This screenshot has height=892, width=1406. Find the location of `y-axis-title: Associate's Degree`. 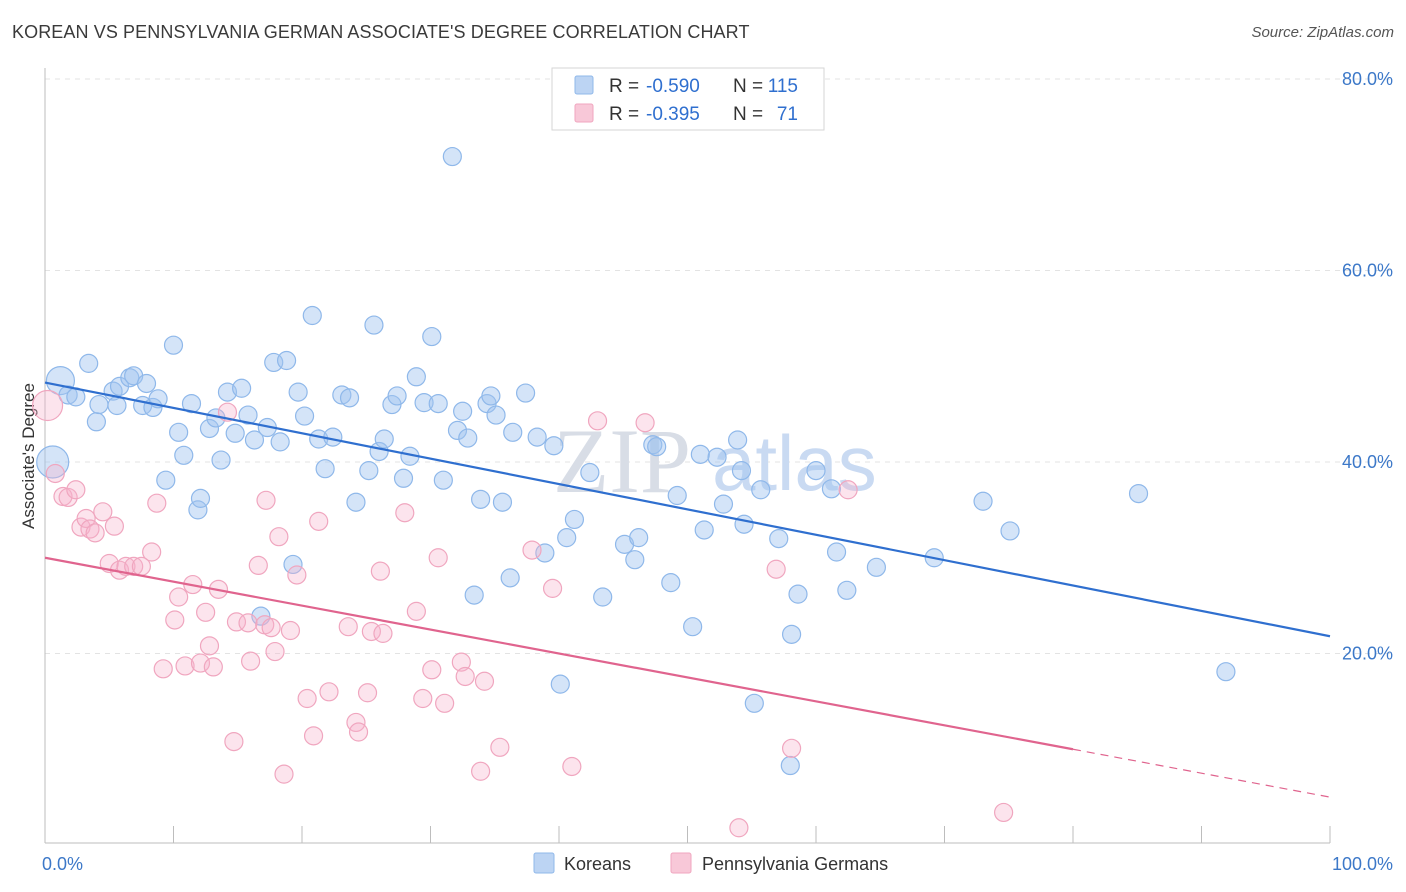

y-axis-title: Associate's Degree is located at coordinates (28, 456).